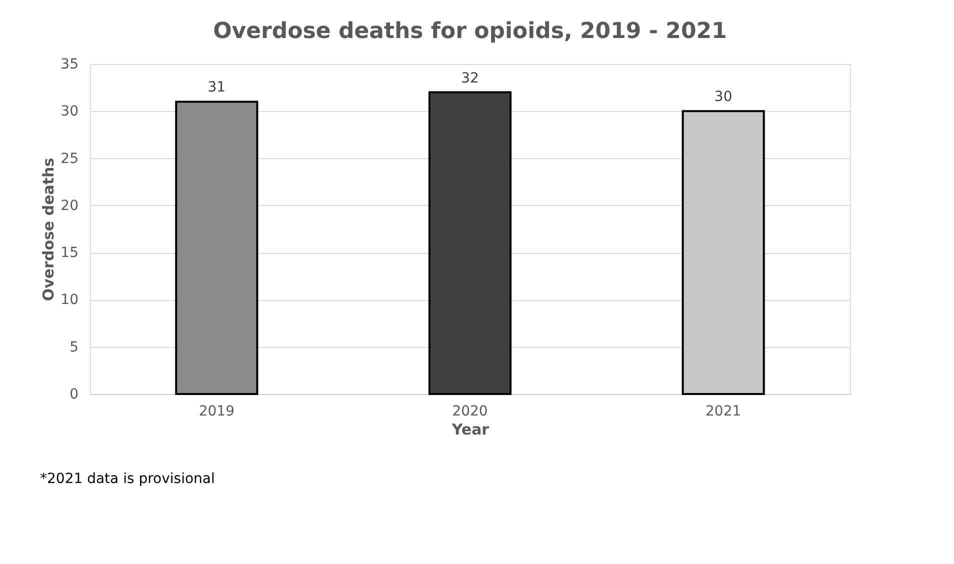 The image size is (954, 564). Describe the element at coordinates (470, 31) in the screenshot. I see `chart-title: Overdose deaths for opioids, 2019 - 2021` at that location.